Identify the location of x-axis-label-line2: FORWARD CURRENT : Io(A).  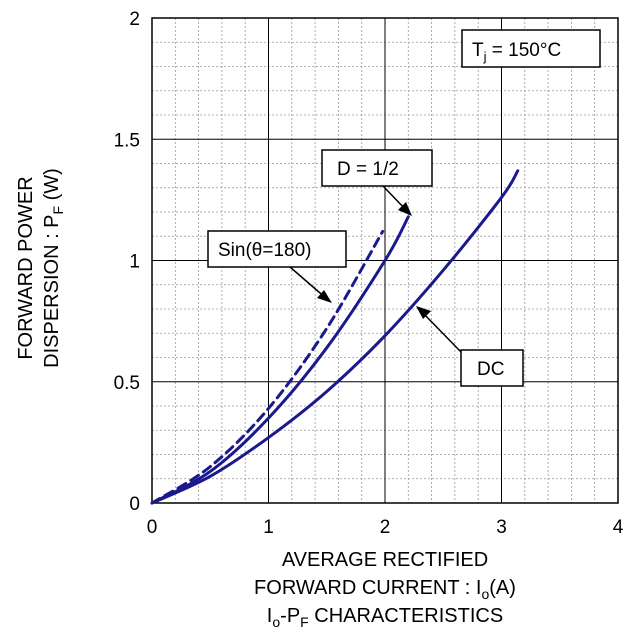
(385, 589).